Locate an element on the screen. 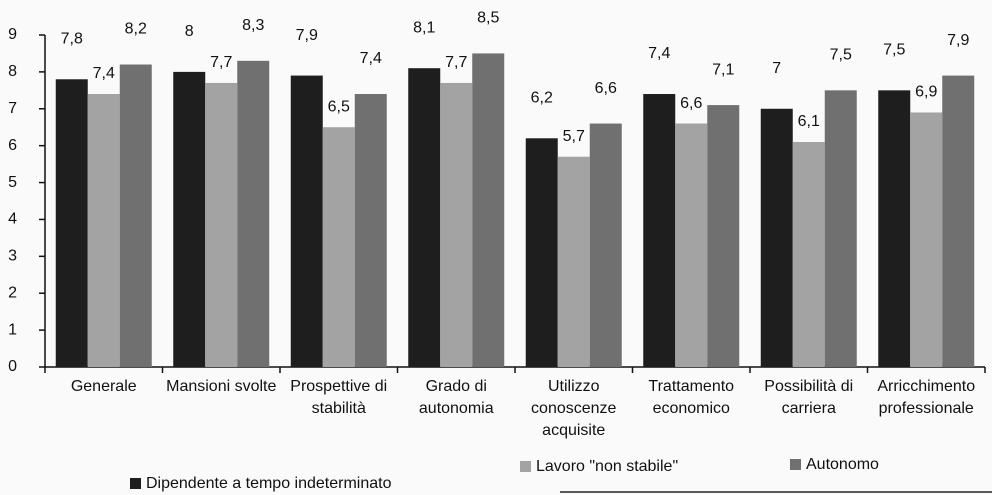  x-tick-label: Arricchimento professionale is located at coordinates (926, 397).